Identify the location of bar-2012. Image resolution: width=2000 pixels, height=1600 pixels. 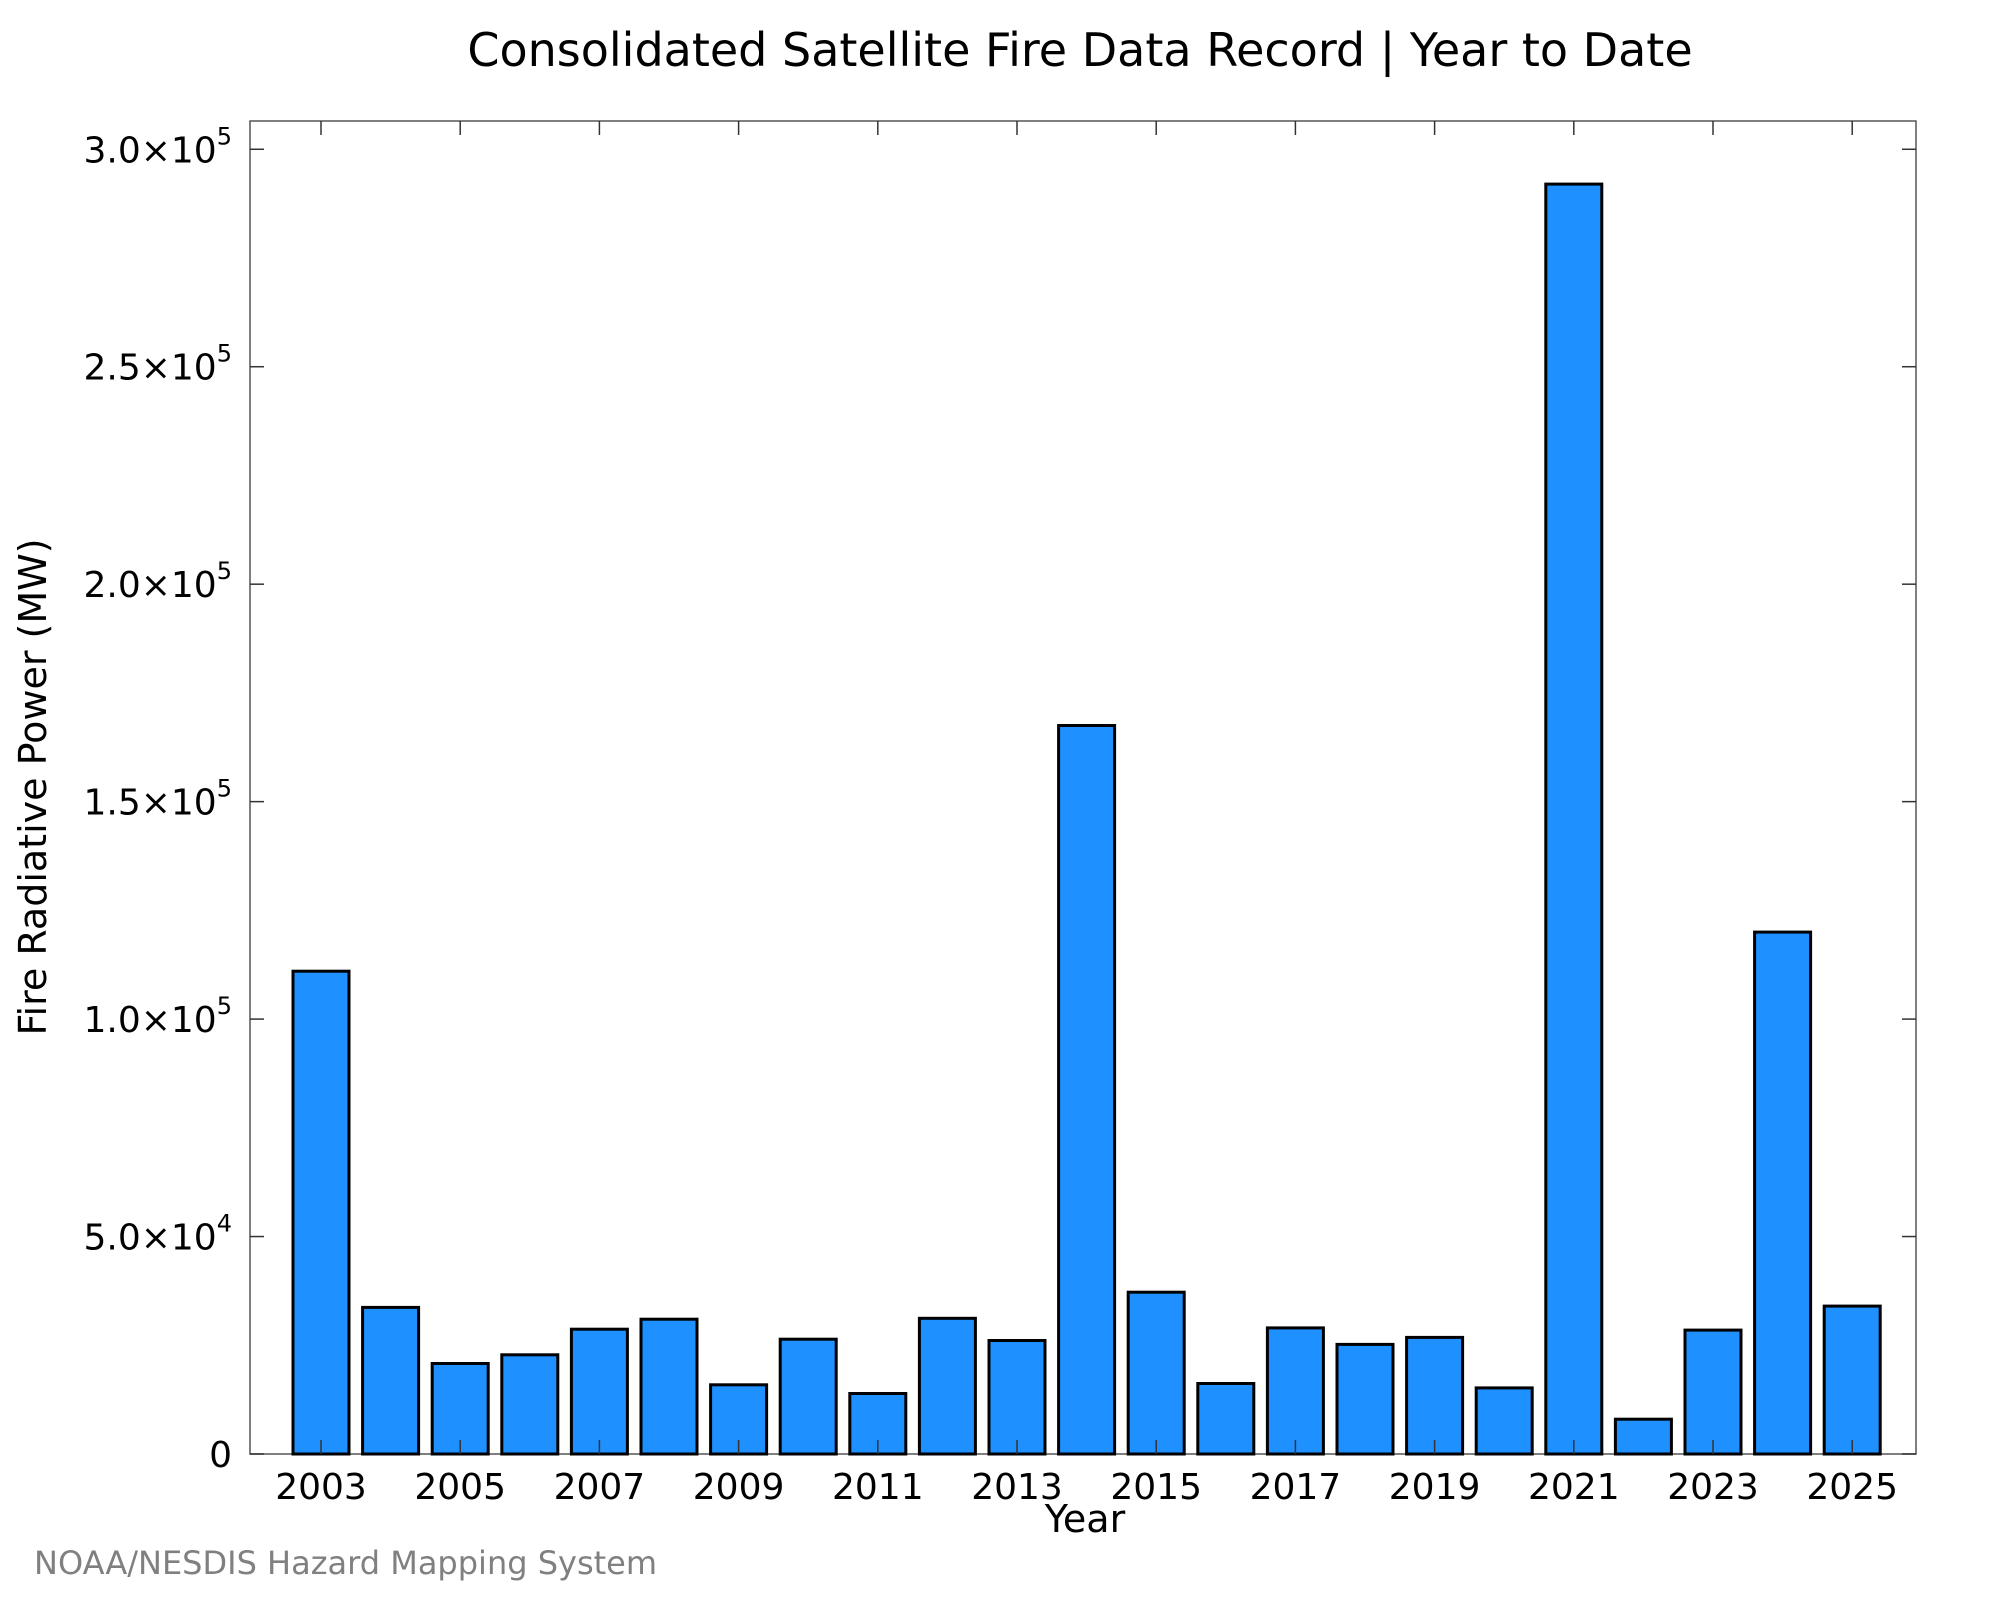
(947, 1386).